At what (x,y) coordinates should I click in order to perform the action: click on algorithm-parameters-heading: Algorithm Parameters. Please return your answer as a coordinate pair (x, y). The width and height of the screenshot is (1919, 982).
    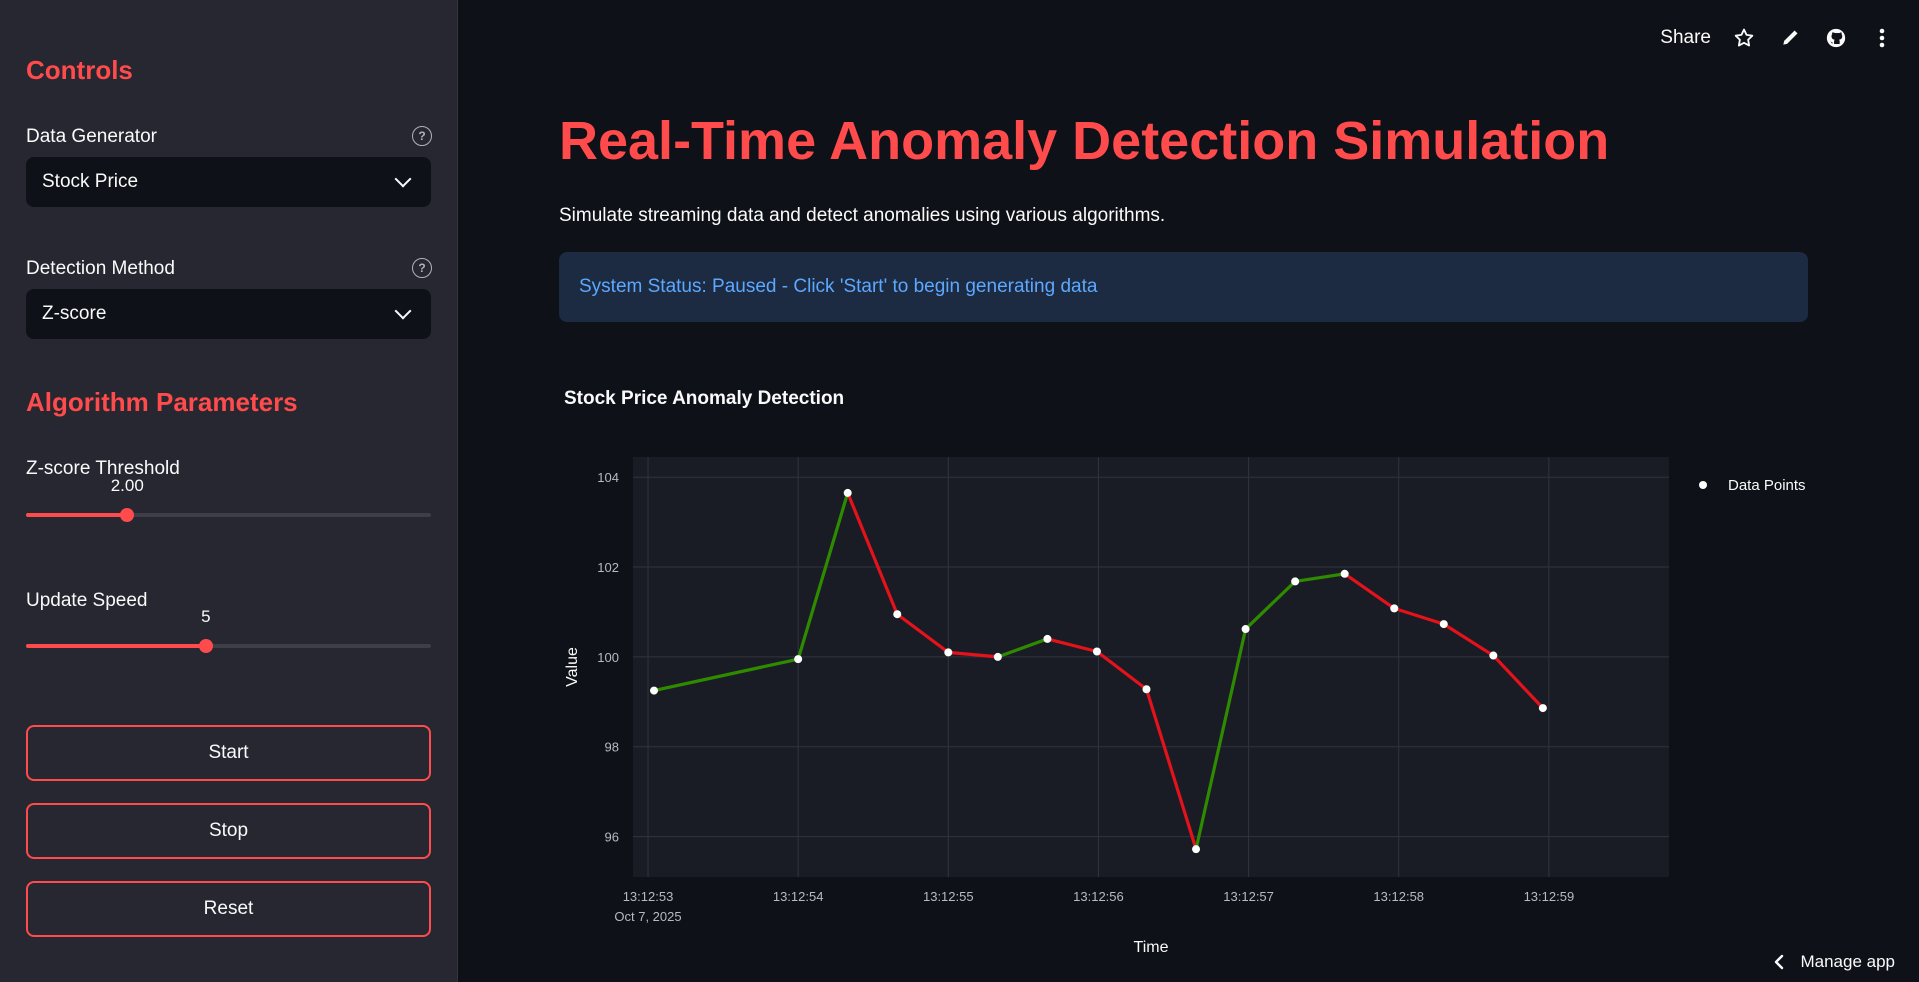
    Looking at the image, I should click on (162, 402).